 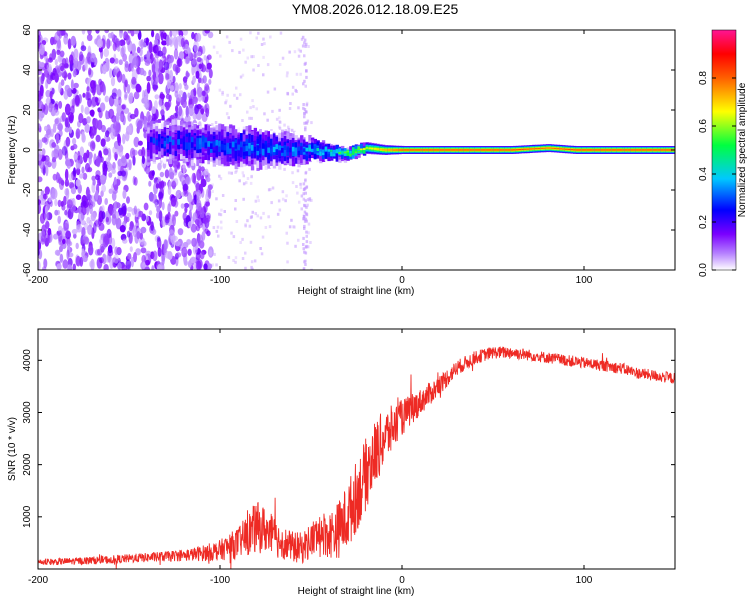 I want to click on y-tick-label: 0, so click(x=27, y=150).